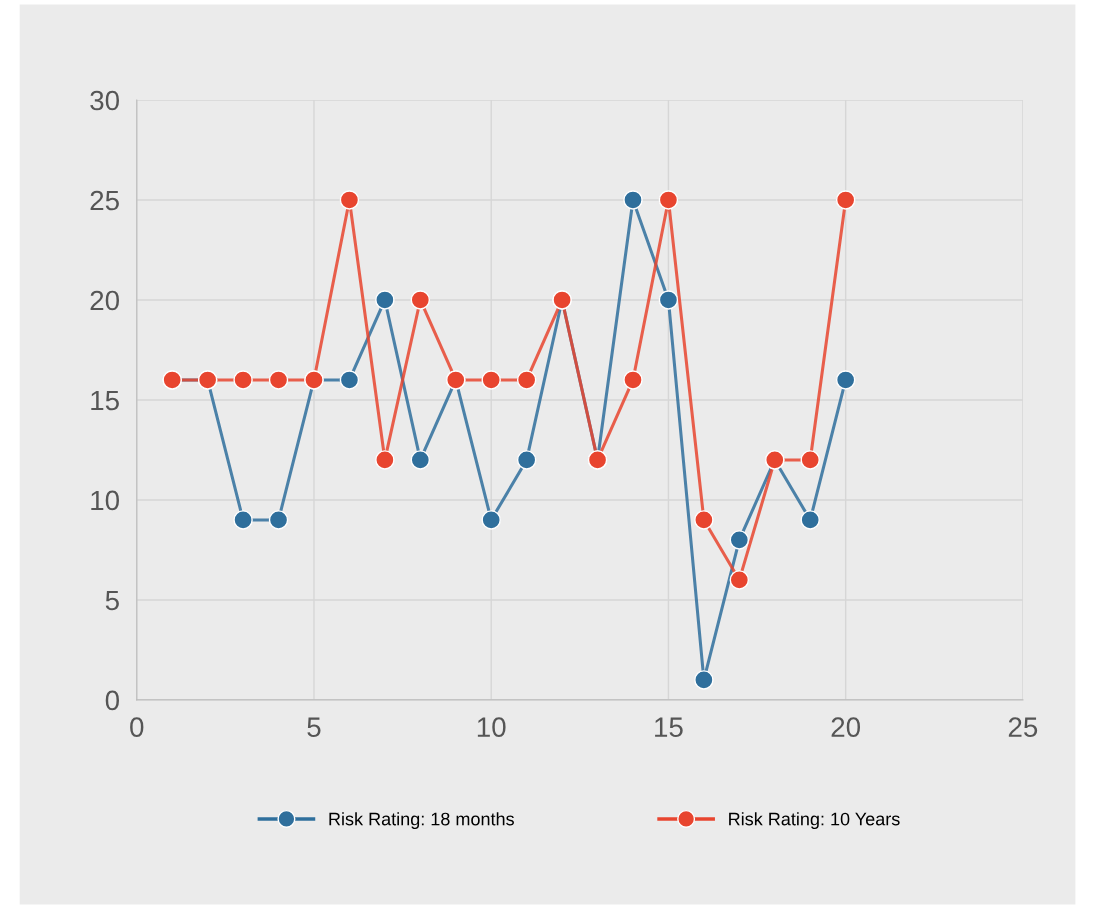  I want to click on legend-label: Risk Rating: 18 months, so click(421, 820).